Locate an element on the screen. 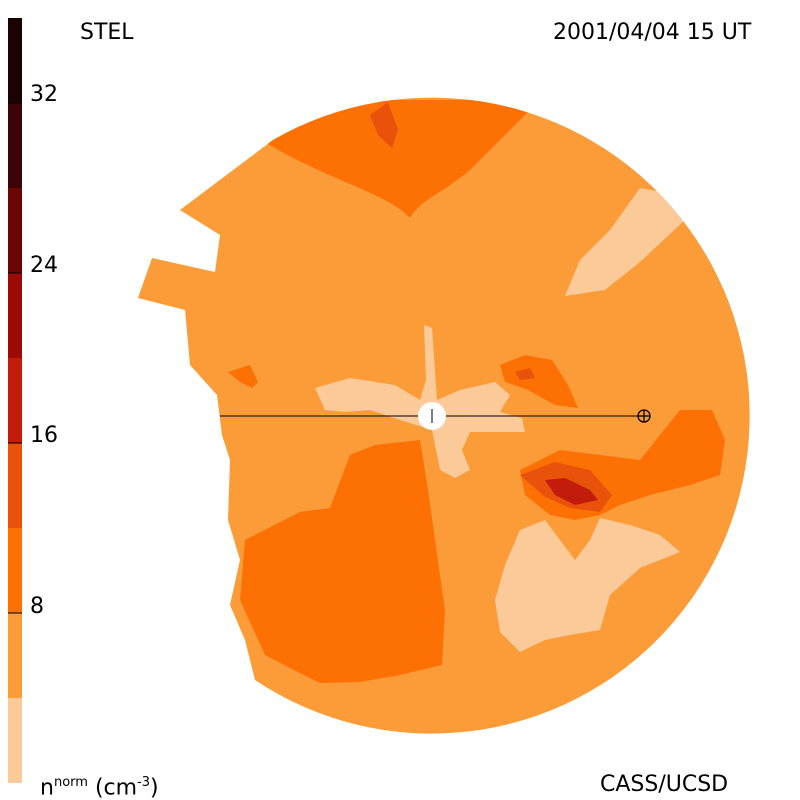 This screenshot has width=800, height=800. density-region-north is located at coordinates (400, 159).